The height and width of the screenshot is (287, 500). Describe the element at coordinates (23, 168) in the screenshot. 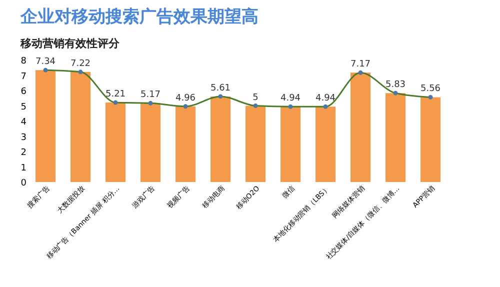

I see `y-tick-label: 1` at that location.